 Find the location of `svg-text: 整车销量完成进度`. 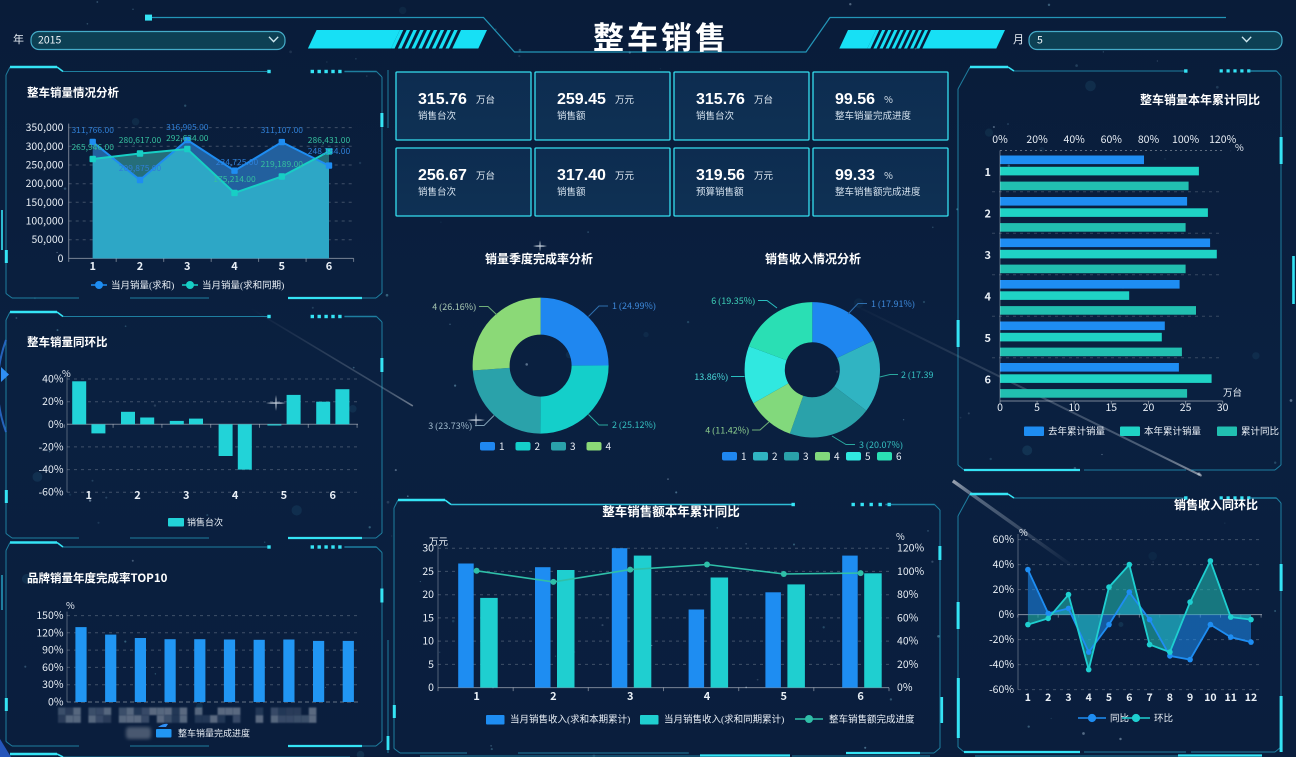

svg-text: 整车销量完成进度 is located at coordinates (214, 733).